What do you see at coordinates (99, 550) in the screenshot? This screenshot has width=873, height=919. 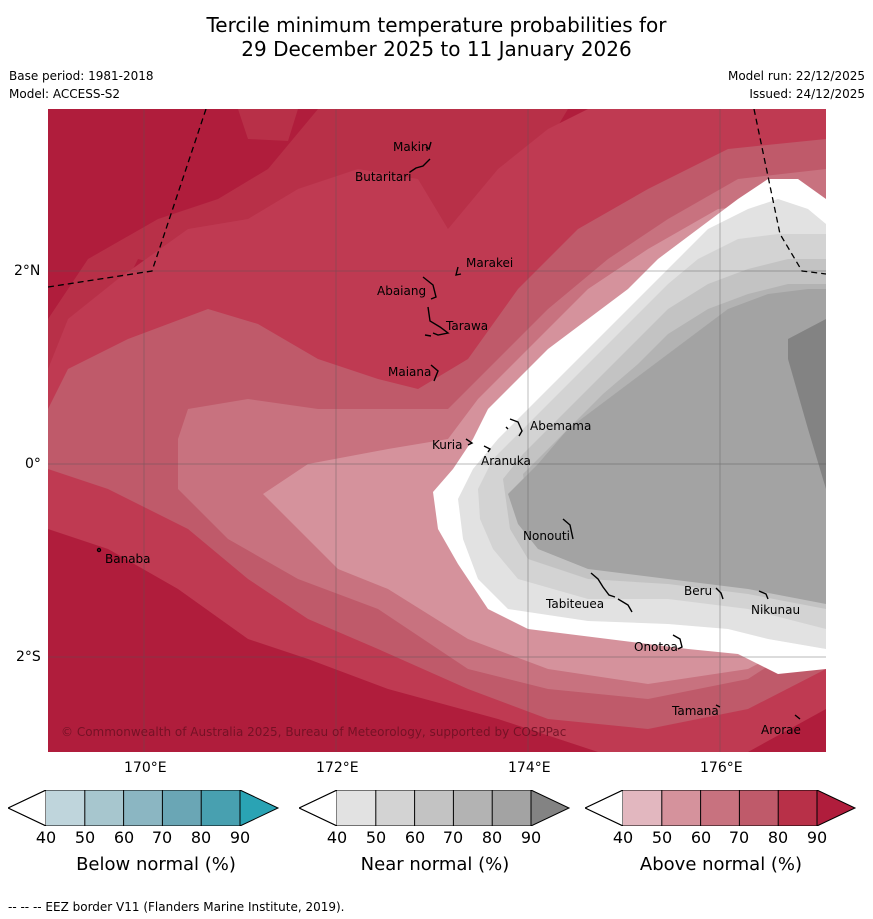 I see `island-banaba` at bounding box center [99, 550].